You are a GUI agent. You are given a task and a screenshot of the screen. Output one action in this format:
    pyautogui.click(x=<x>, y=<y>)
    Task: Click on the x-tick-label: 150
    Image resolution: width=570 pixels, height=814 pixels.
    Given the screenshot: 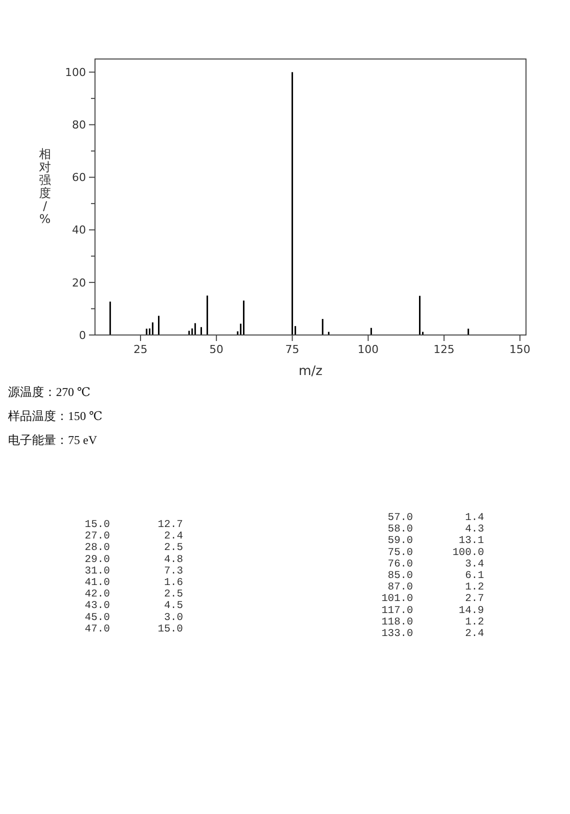 What is the action you would take?
    pyautogui.click(x=519, y=349)
    